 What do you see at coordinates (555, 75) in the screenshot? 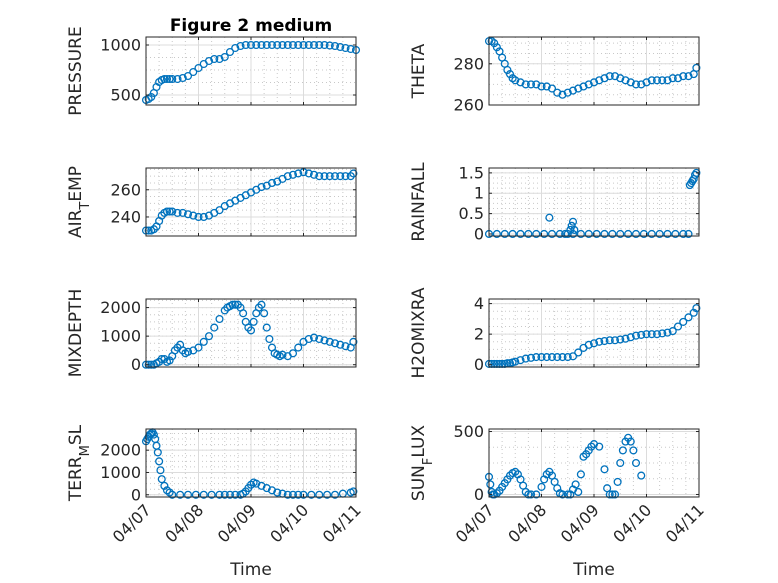
I see `subplot-2: 260 280 THETA` at bounding box center [555, 75].